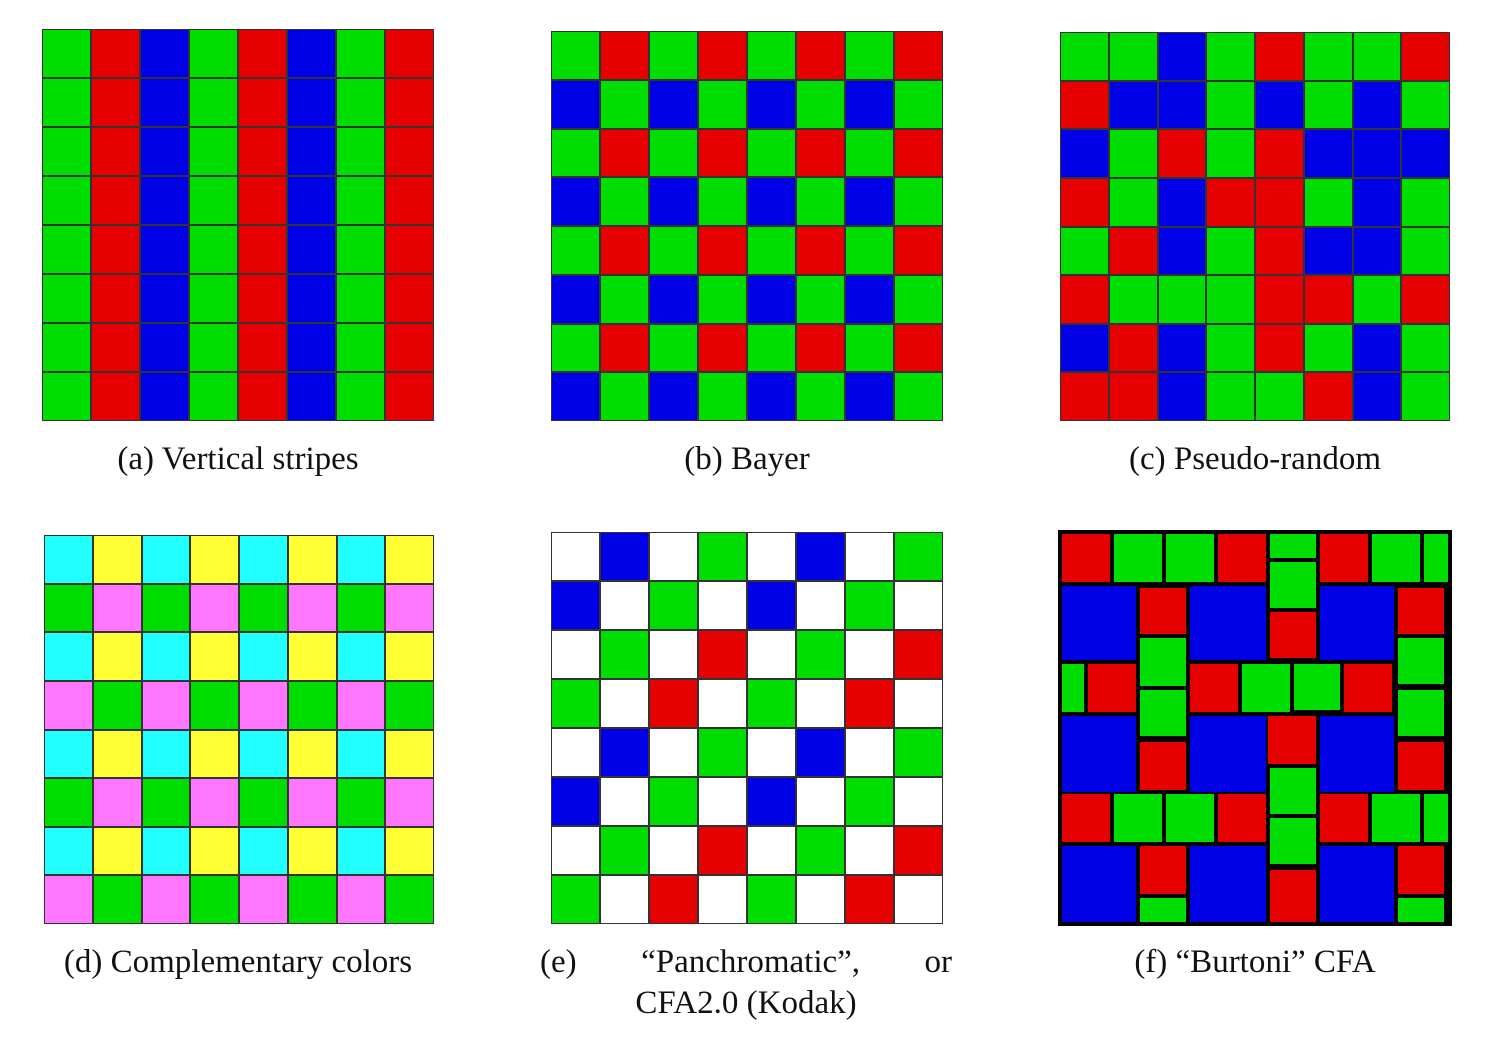 This screenshot has height=1048, width=1490. Describe the element at coordinates (747, 459) in the screenshot. I see `caption-bayer: (b) Bayer` at that location.